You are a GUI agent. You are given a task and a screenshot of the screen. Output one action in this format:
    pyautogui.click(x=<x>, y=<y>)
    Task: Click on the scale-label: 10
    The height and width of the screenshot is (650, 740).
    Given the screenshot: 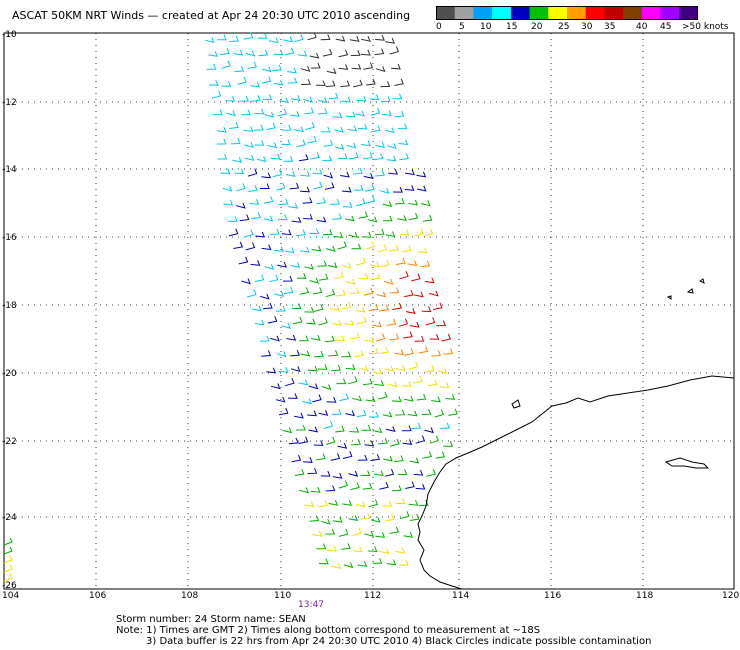 What is the action you would take?
    pyautogui.click(x=486, y=27)
    